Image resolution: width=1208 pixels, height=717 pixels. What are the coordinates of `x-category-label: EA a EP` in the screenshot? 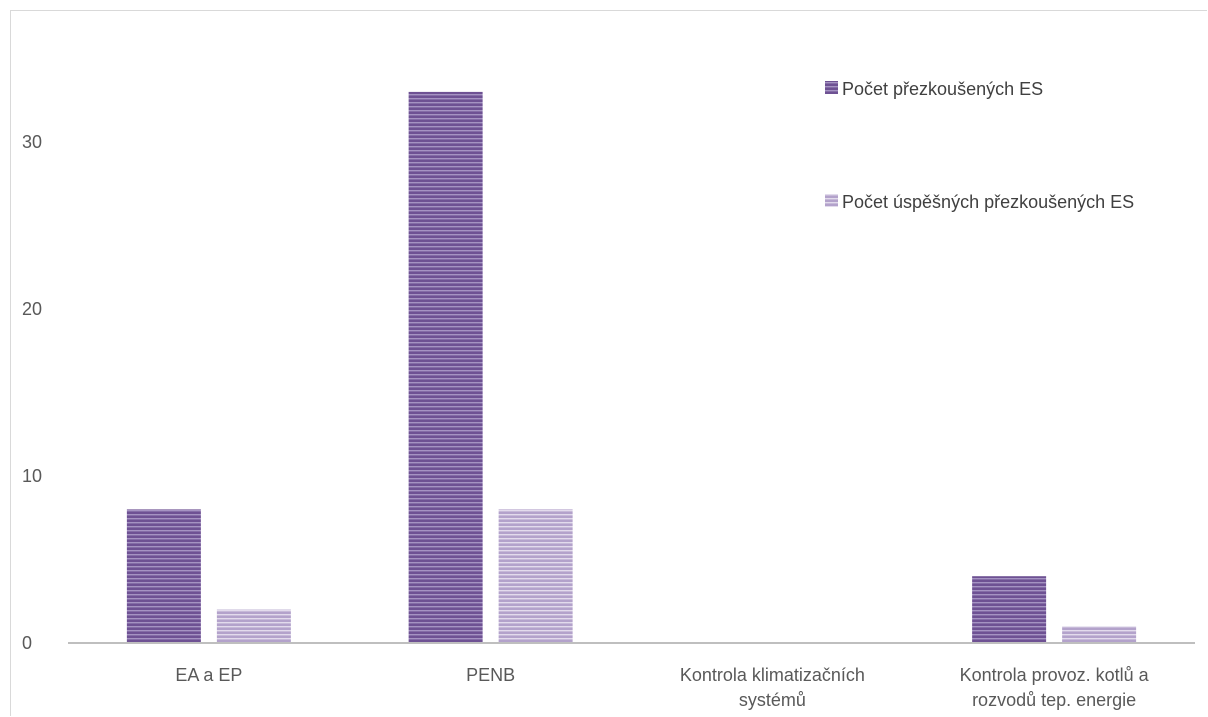 It's located at (208, 675).